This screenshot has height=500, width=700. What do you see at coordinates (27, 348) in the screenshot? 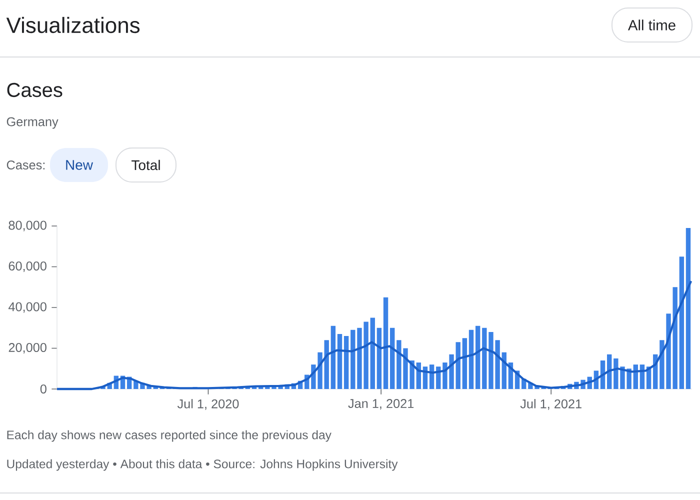
I see `y-tick-label: 20,000` at bounding box center [27, 348].